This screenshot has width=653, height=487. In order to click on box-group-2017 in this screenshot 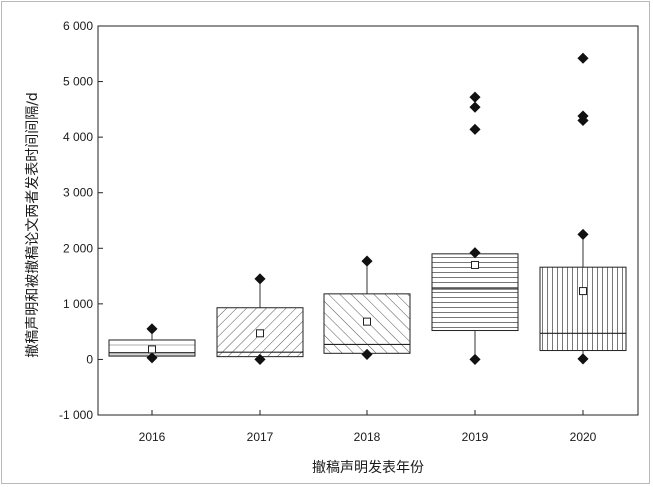, I will do `click(260, 319)`.